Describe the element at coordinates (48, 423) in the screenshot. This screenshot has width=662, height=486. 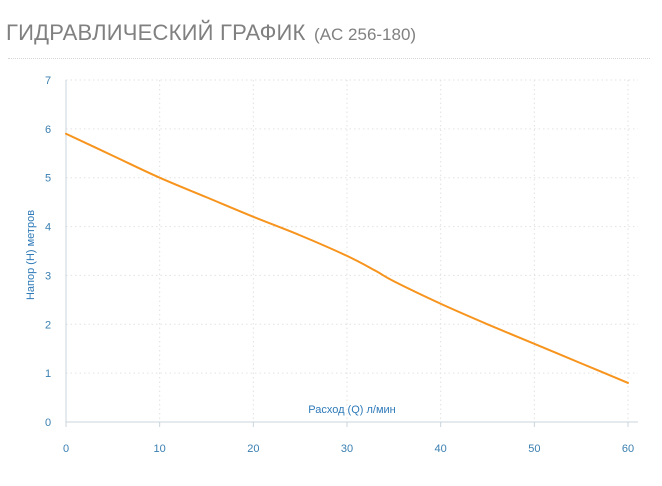
I see `y-tick-label: 0` at that location.